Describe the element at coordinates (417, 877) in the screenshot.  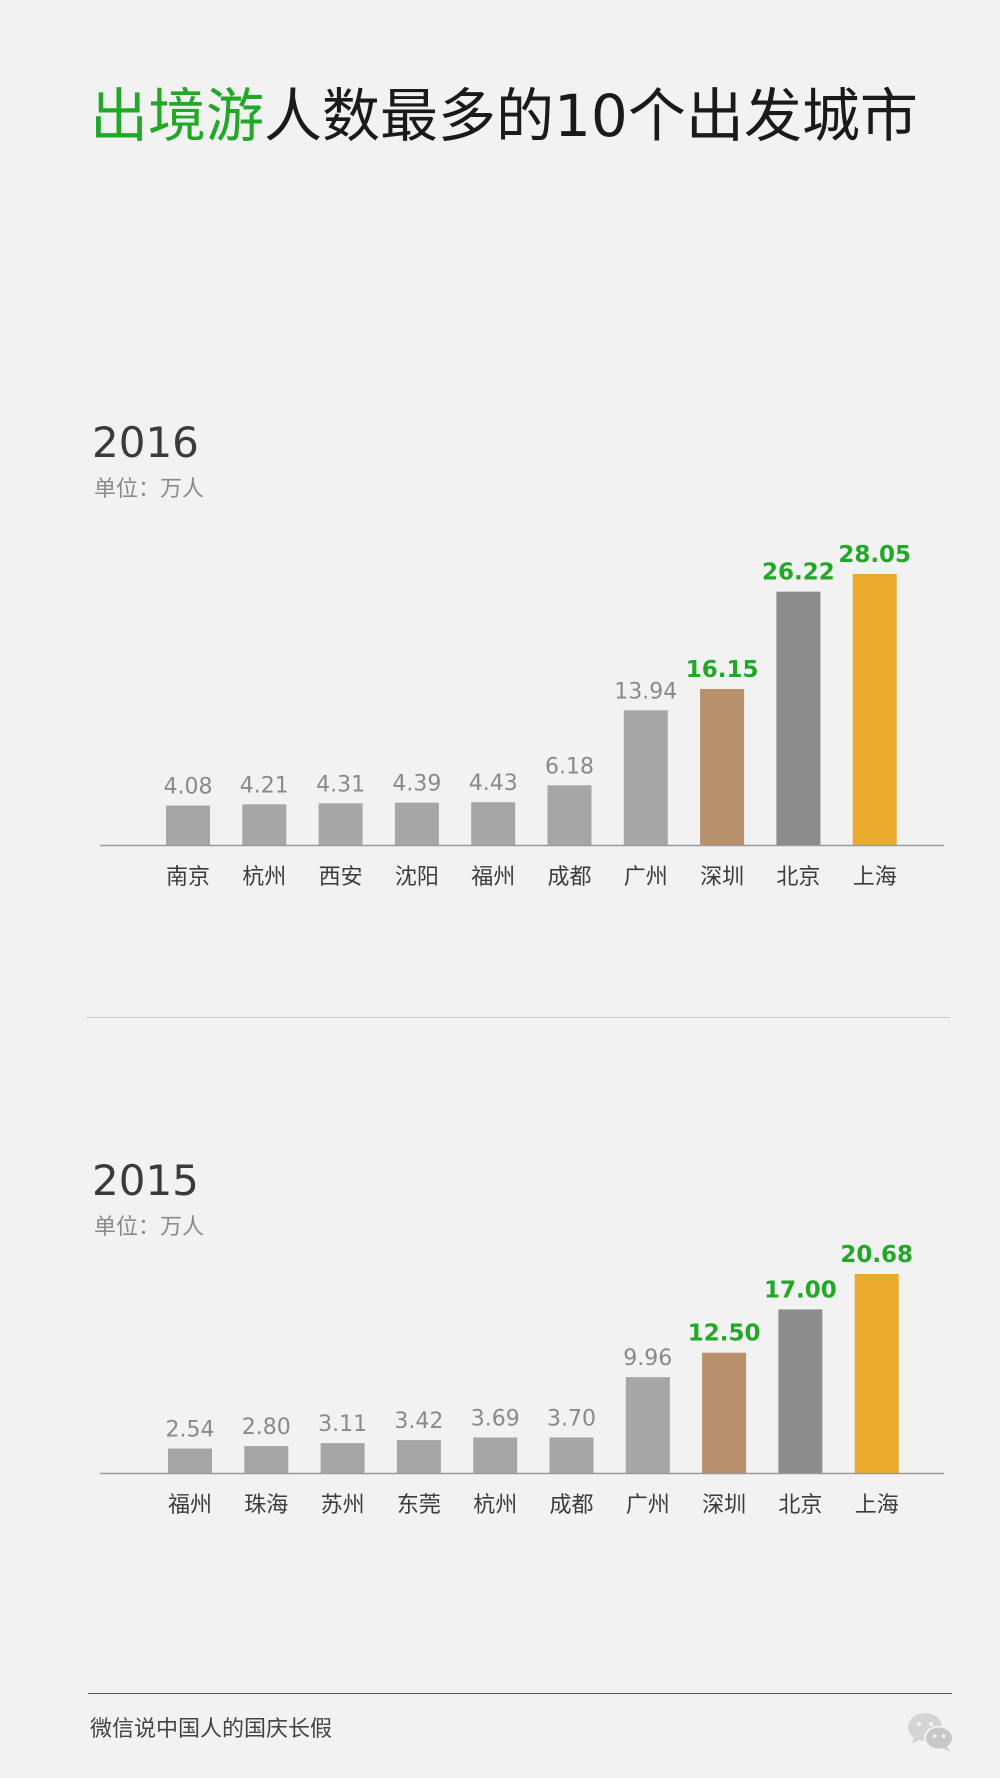
I see `chart-2016-category-label-3: 沈阳` at that location.